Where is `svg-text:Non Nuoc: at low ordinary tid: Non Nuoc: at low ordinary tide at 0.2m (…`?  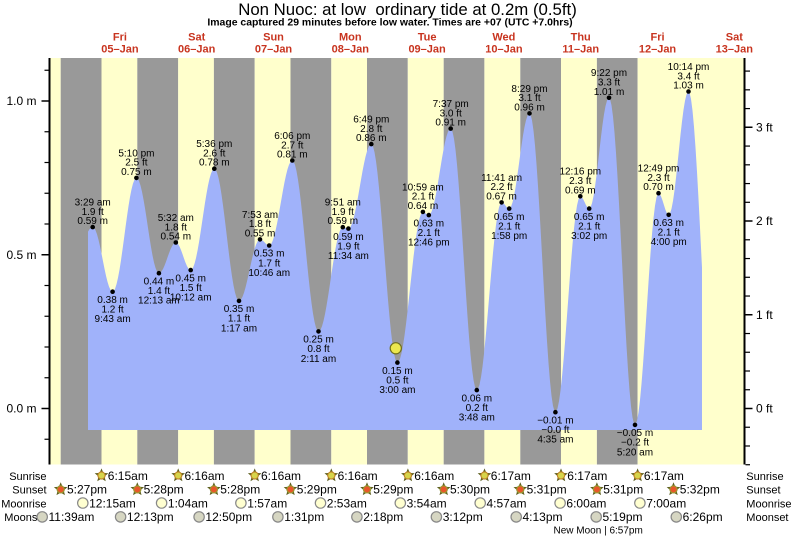
svg-text:Non Nuoc: at low ordinary tid: Non Nuoc: at low ordinary tide at 0.2m (… is located at coordinates (407, 9).